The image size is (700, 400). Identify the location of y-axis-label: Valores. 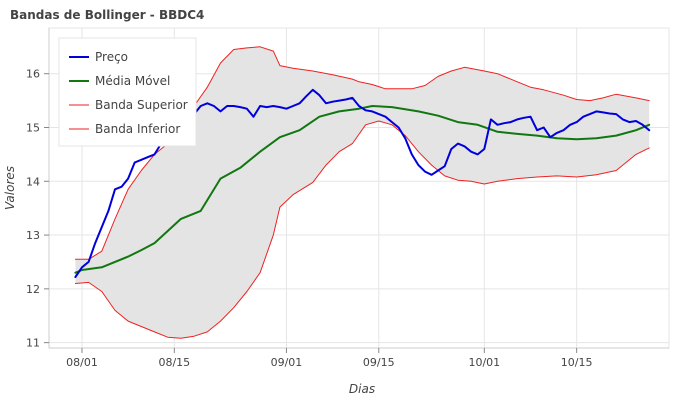
(10, 188).